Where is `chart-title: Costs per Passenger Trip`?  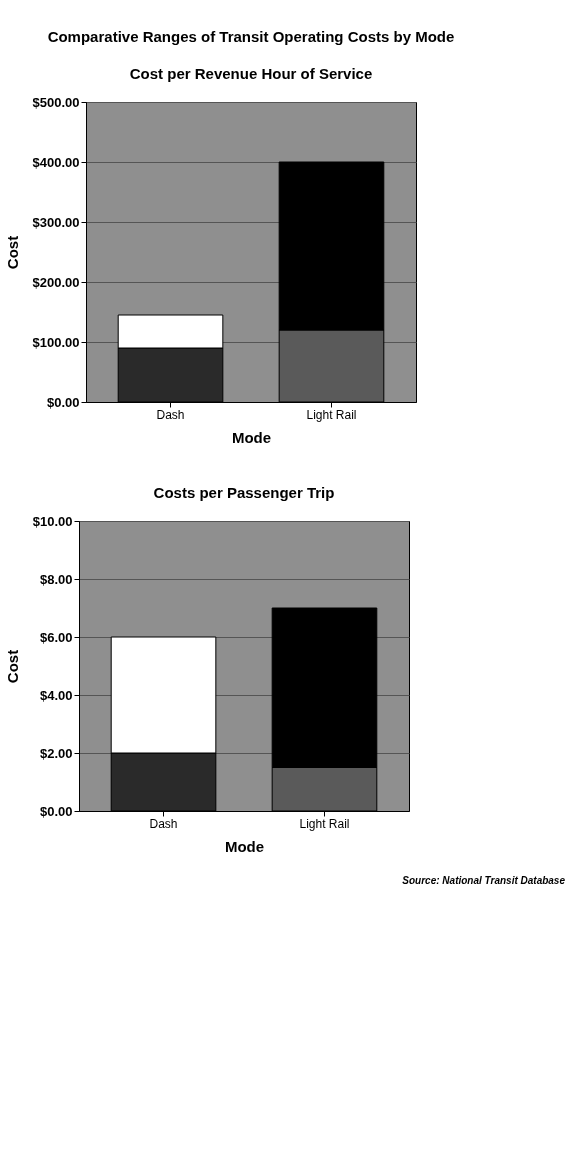 chart-title: Costs per Passenger Trip is located at coordinates (244, 492).